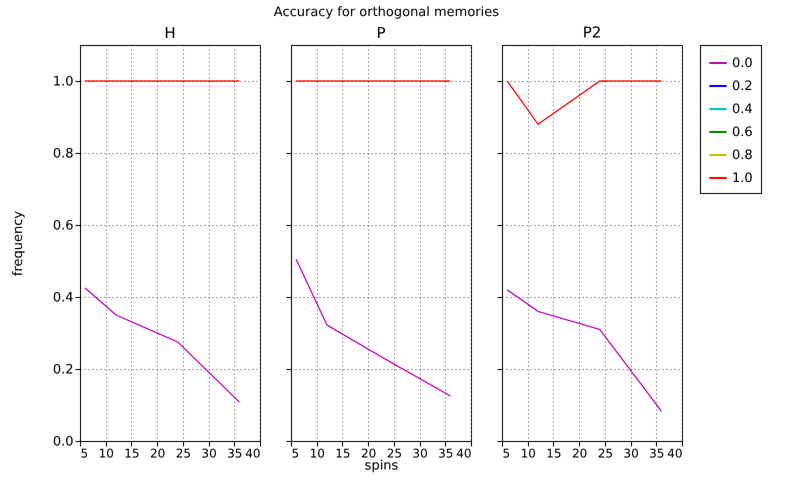 The image size is (798, 482). I want to click on y-axis-title: frequency, so click(18, 243).